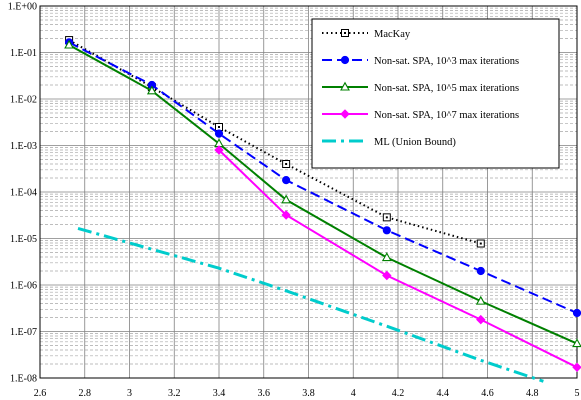  Describe the element at coordinates (487, 393) in the screenshot. I see `x-tick-label: 4.6` at that location.